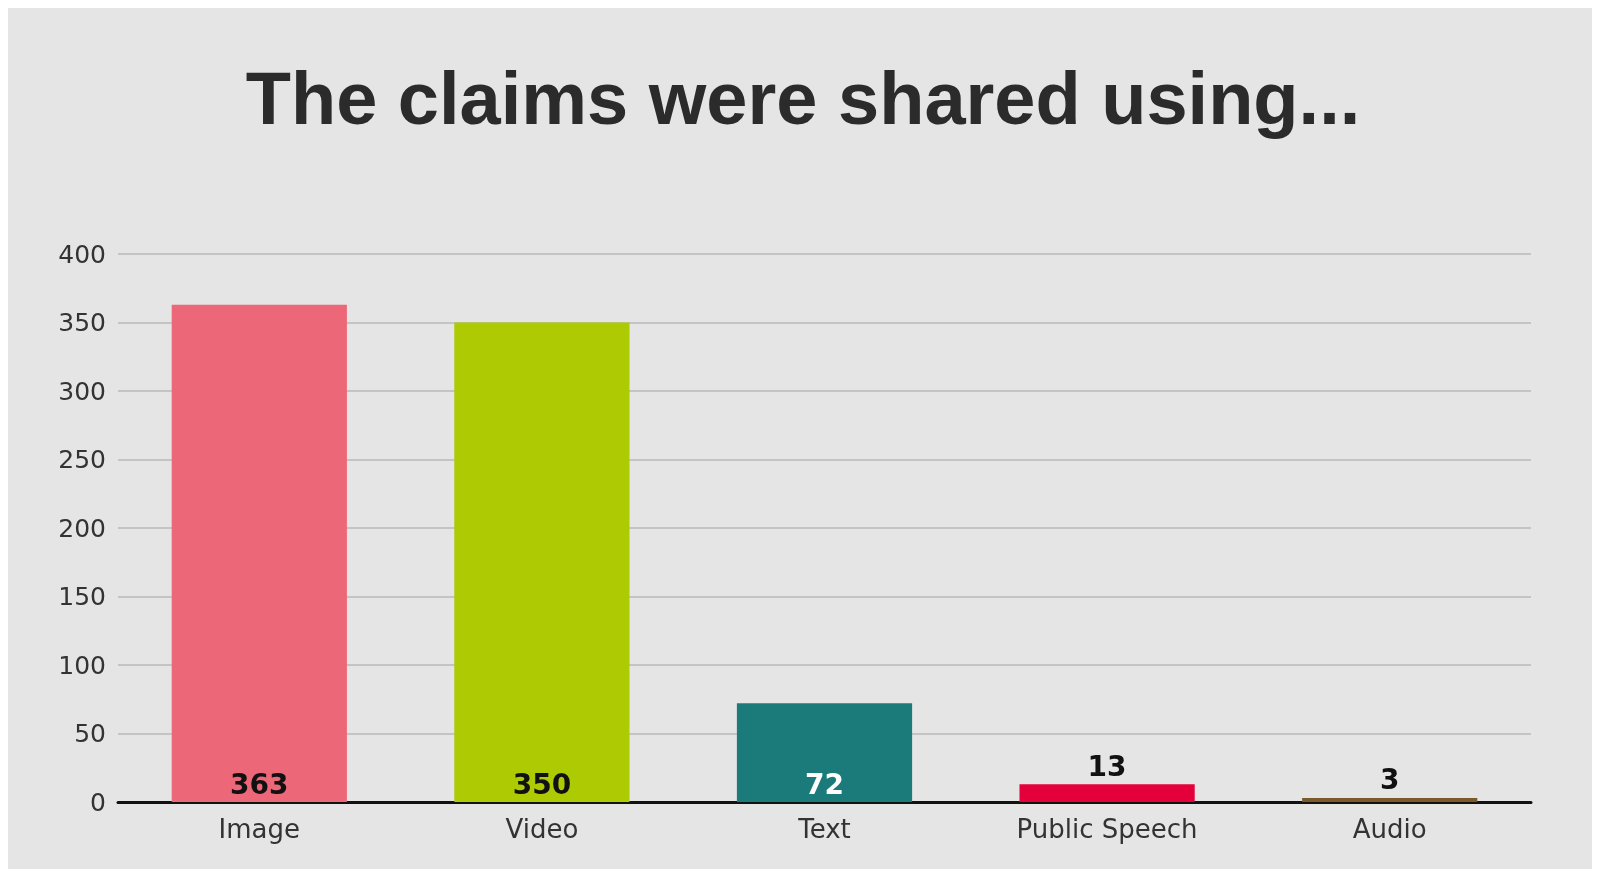 The image size is (1600, 877). What do you see at coordinates (82, 391) in the screenshot?
I see `y-tick-label: 300` at bounding box center [82, 391].